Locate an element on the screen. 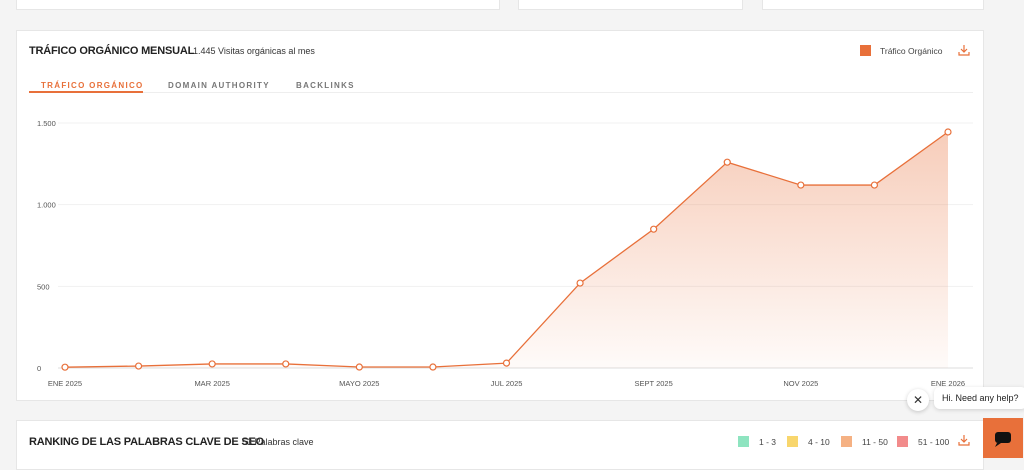  legend-label: Tráfico Orgánico is located at coordinates (911, 51).